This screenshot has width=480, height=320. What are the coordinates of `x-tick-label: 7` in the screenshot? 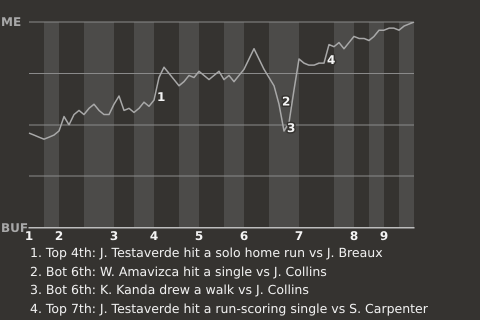 It's located at (299, 235).